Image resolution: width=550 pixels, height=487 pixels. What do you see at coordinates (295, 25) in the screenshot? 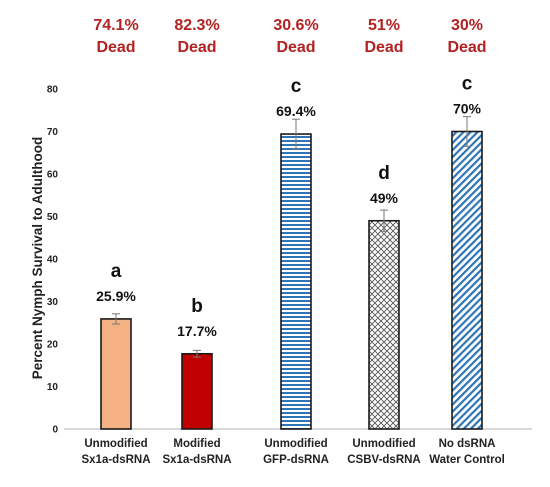
I see `dead-percent-label: 30.6%` at bounding box center [295, 25].